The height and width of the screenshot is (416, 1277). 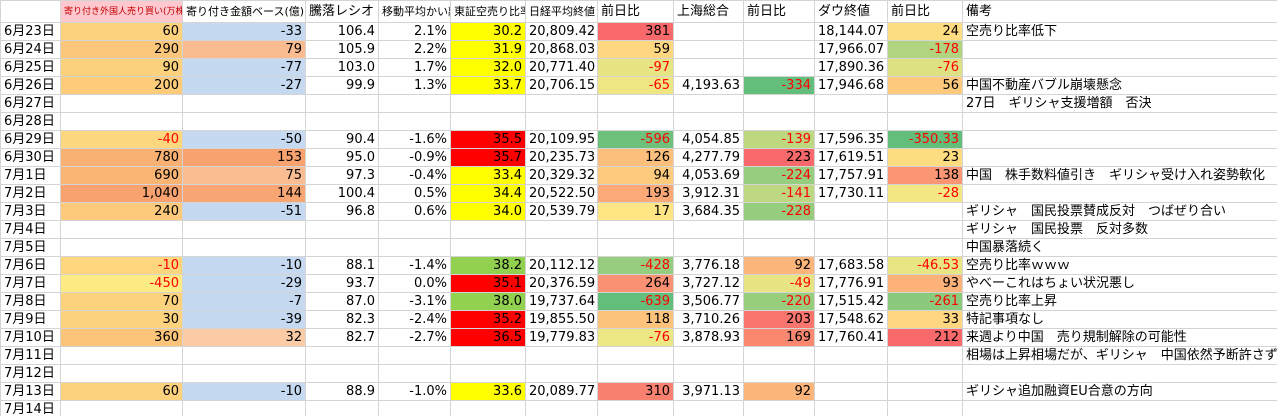 I want to click on value-cell: 17,619.51, so click(x=851, y=157).